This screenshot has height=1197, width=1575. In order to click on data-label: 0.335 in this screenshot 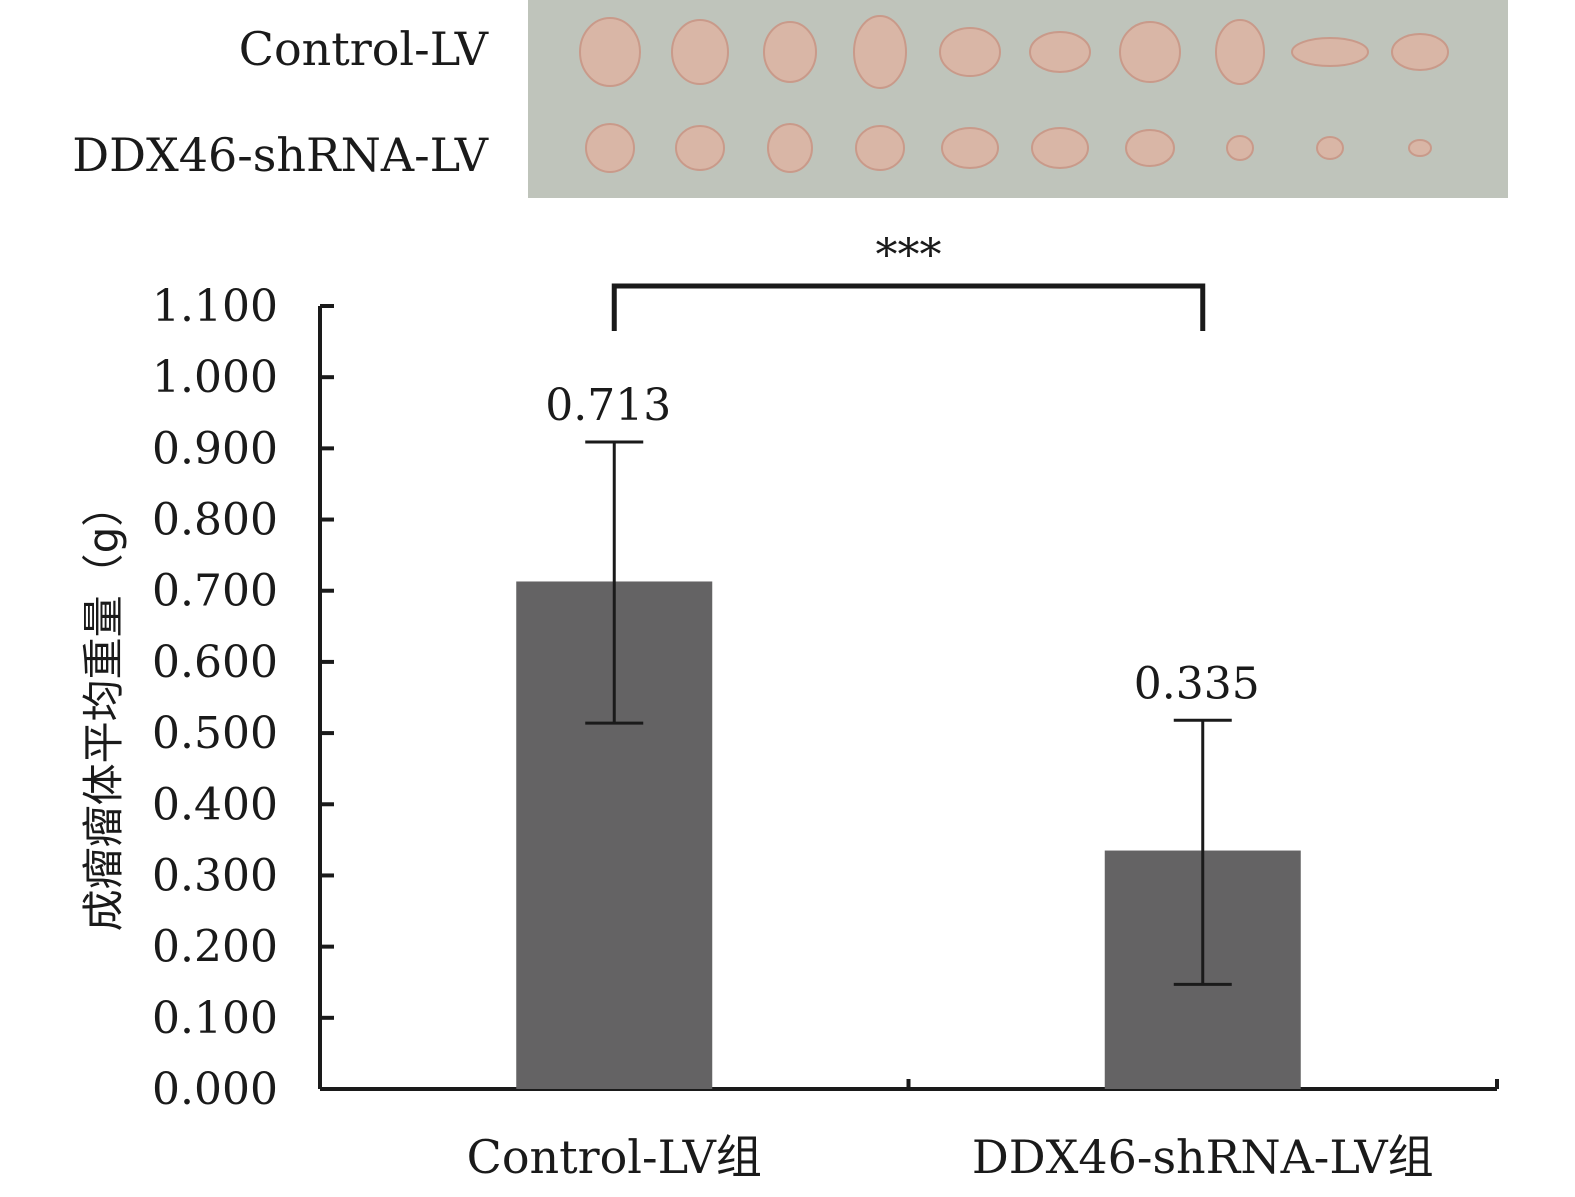, I will do `click(1197, 683)`.